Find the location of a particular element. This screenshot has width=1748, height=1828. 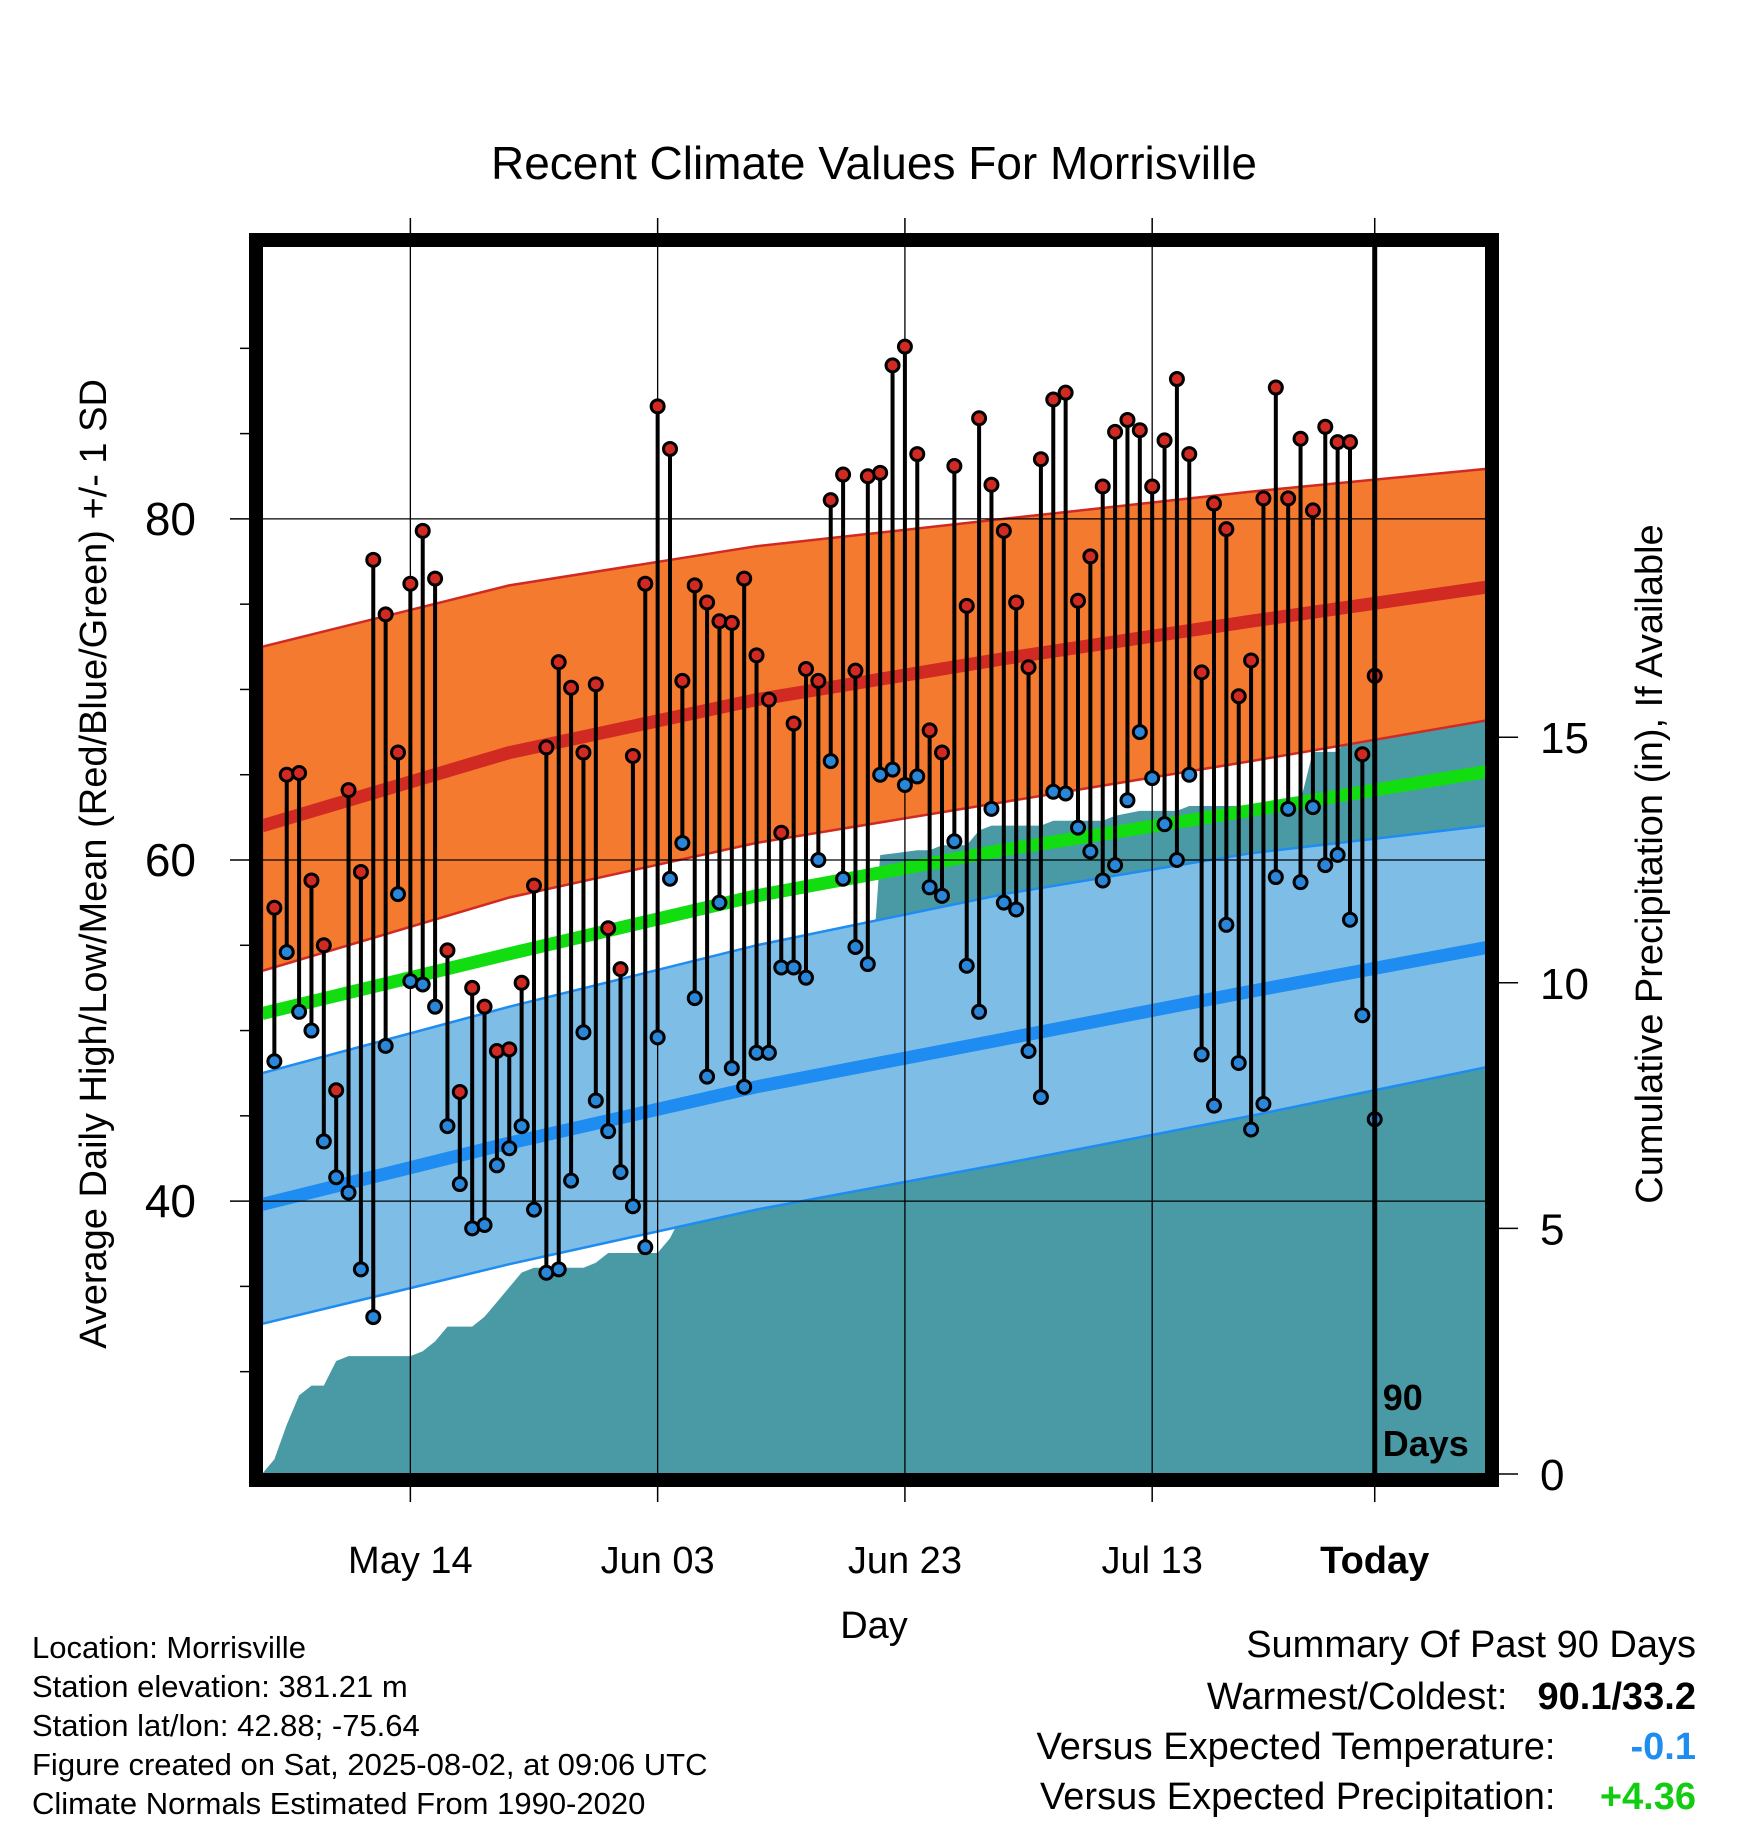

elevation-text: Station elevation: 381.21 m is located at coordinates (220, 1686).